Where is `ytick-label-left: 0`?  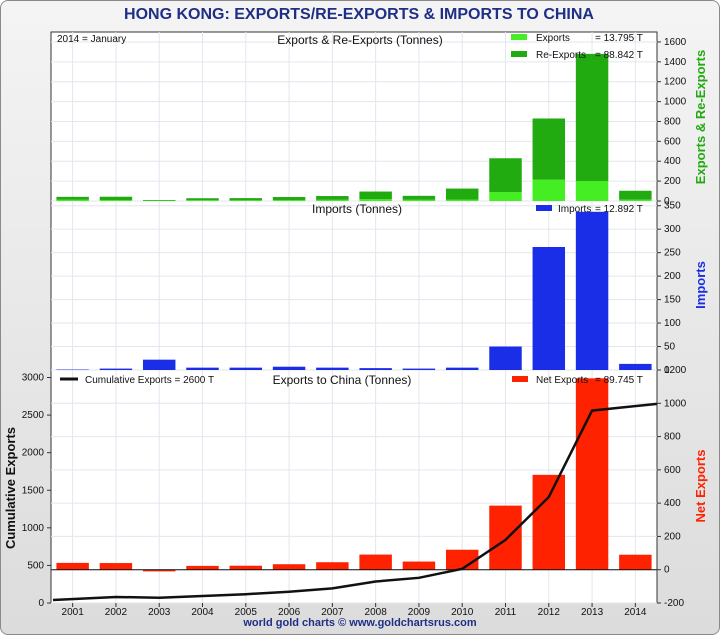 ytick-label-left: 0 is located at coordinates (41, 603).